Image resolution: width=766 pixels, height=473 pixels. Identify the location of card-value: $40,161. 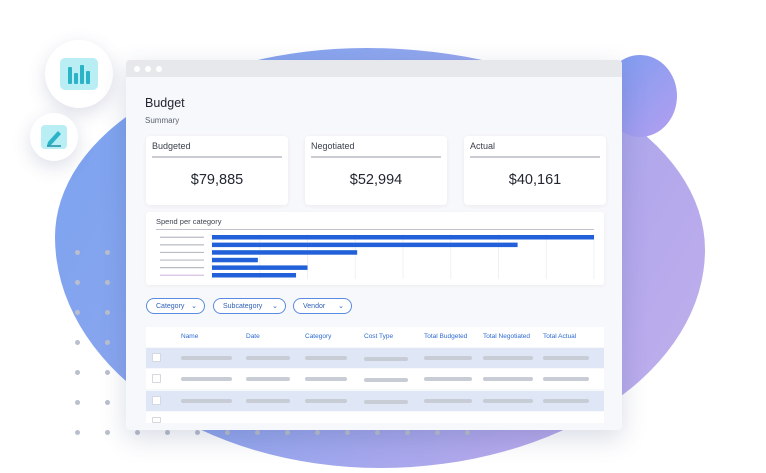
(535, 180).